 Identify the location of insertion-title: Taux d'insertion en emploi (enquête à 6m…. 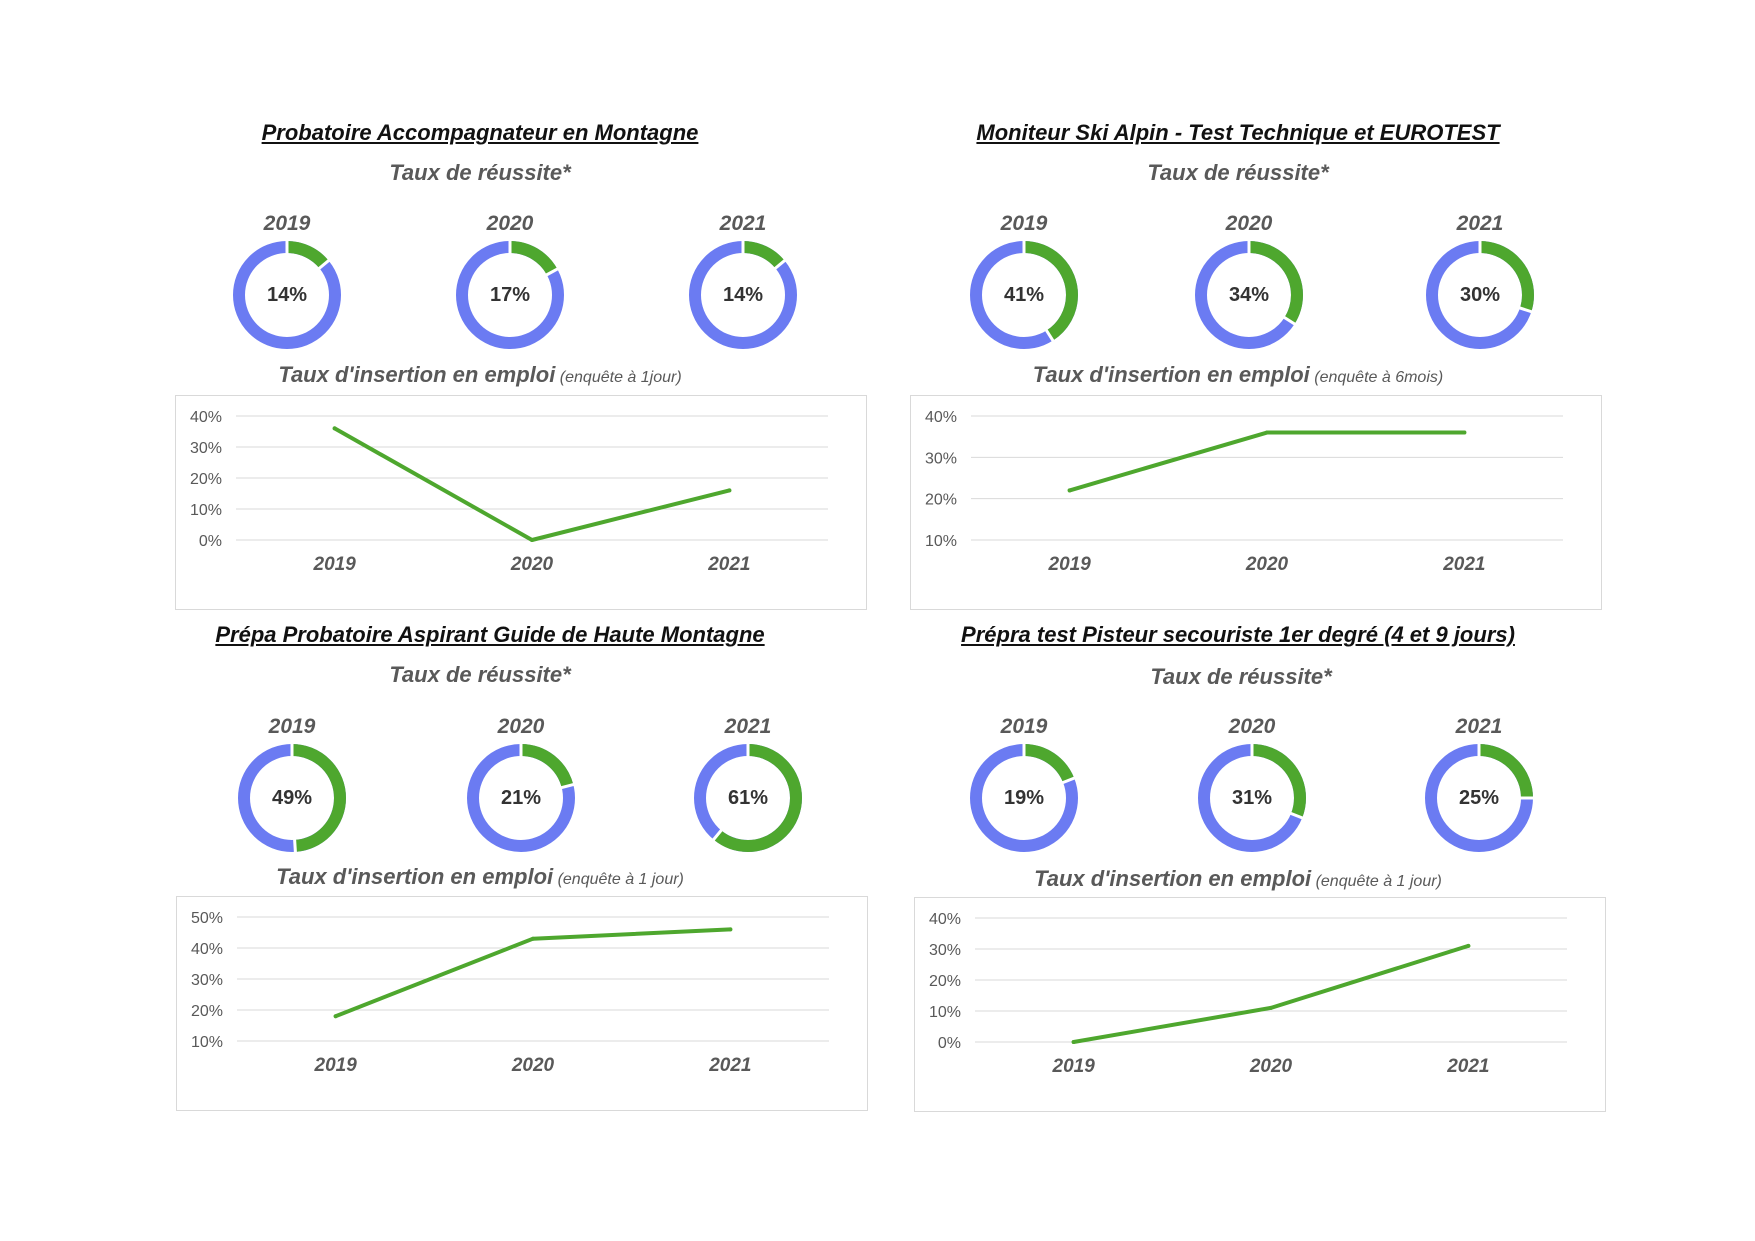
(1238, 375).